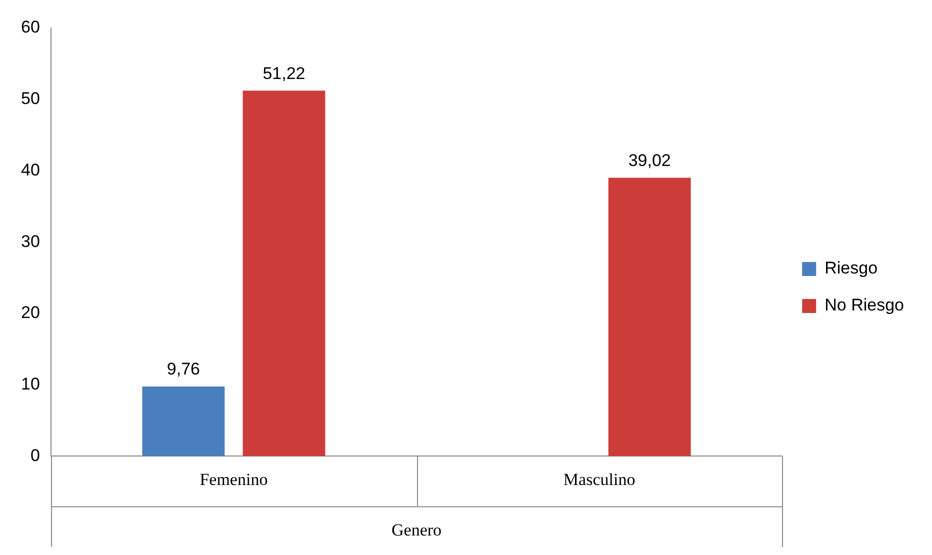 The width and height of the screenshot is (932, 555). Describe the element at coordinates (851, 268) in the screenshot. I see `legend-label: Riesgo` at that location.